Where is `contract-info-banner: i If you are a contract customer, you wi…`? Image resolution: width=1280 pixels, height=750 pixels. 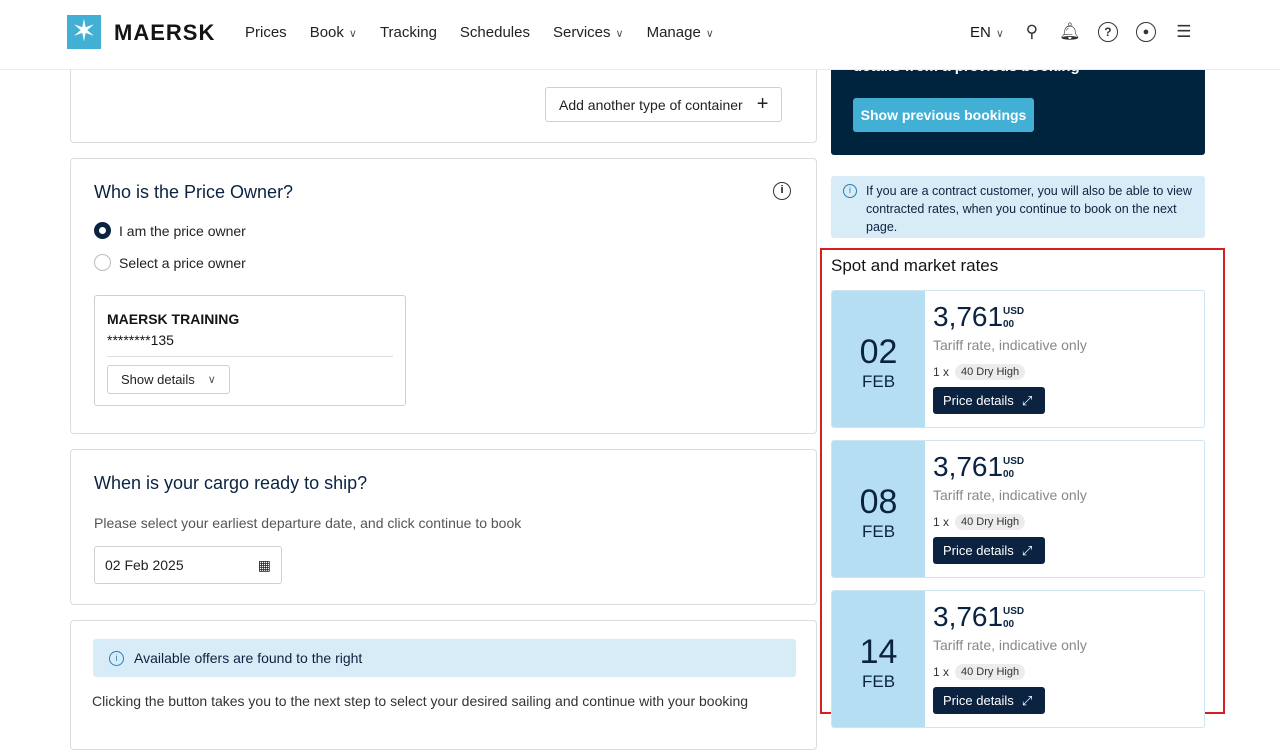 contract-info-banner: i If you are a contract customer, you wi… is located at coordinates (1018, 207).